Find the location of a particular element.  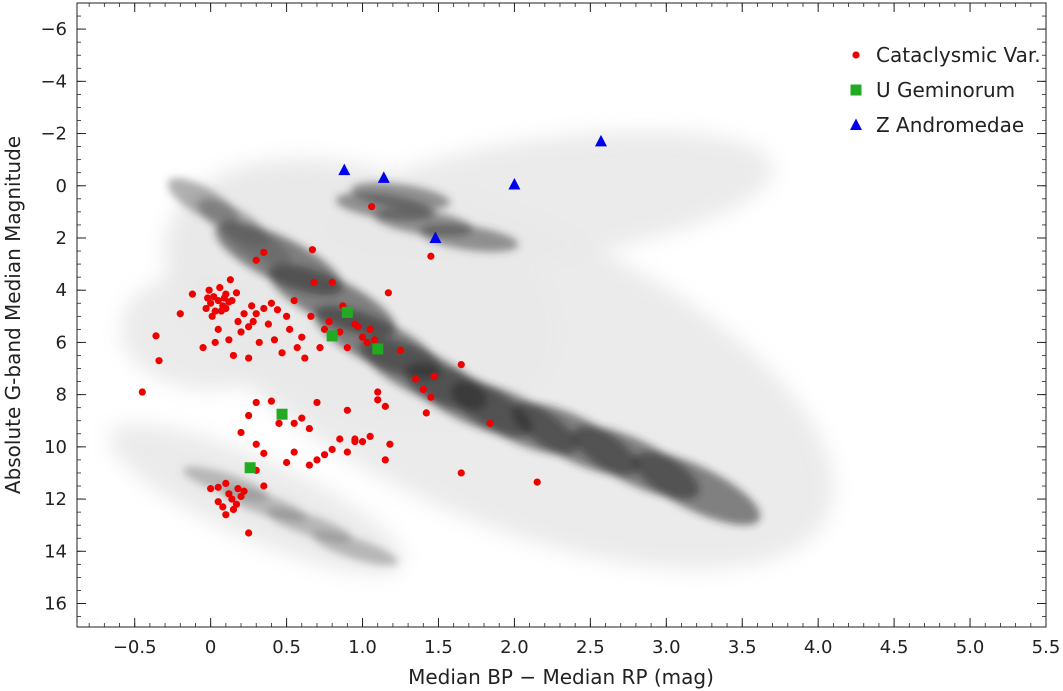

legend-marker is located at coordinates (856, 55).